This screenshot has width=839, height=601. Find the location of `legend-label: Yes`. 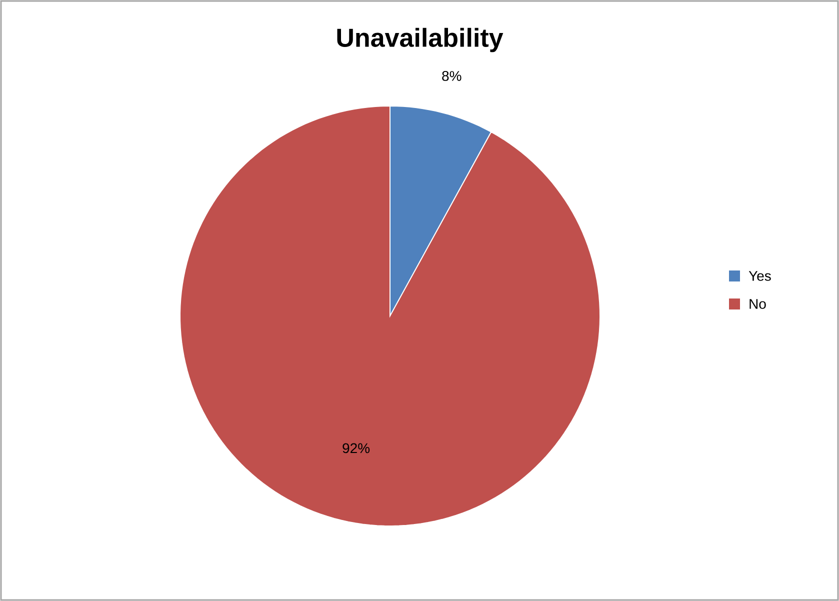

legend-label: Yes is located at coordinates (759, 276).